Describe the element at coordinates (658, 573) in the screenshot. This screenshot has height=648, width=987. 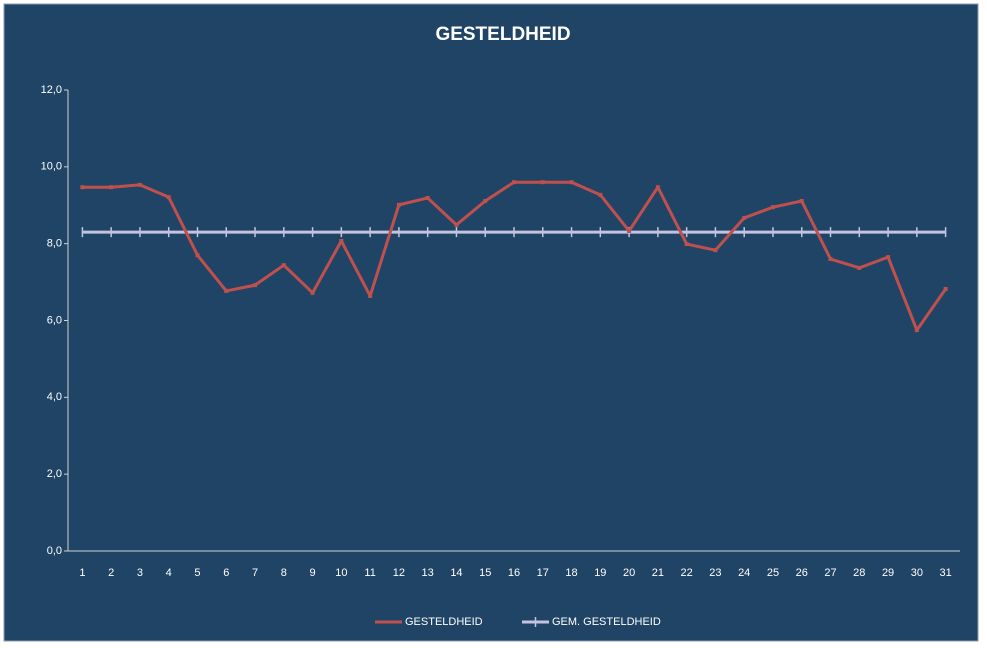
I see `x-tick-label: 21` at that location.